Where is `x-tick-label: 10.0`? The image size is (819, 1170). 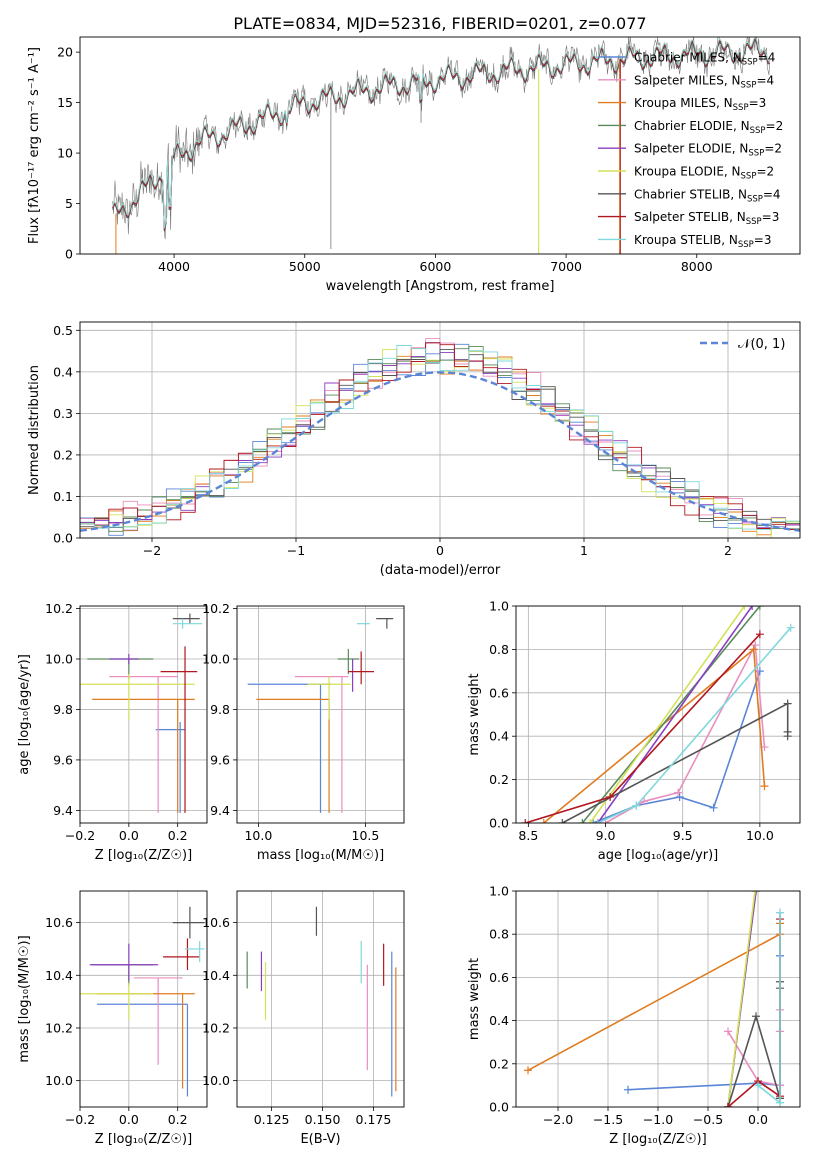 x-tick-label: 10.0 is located at coordinates (760, 835).